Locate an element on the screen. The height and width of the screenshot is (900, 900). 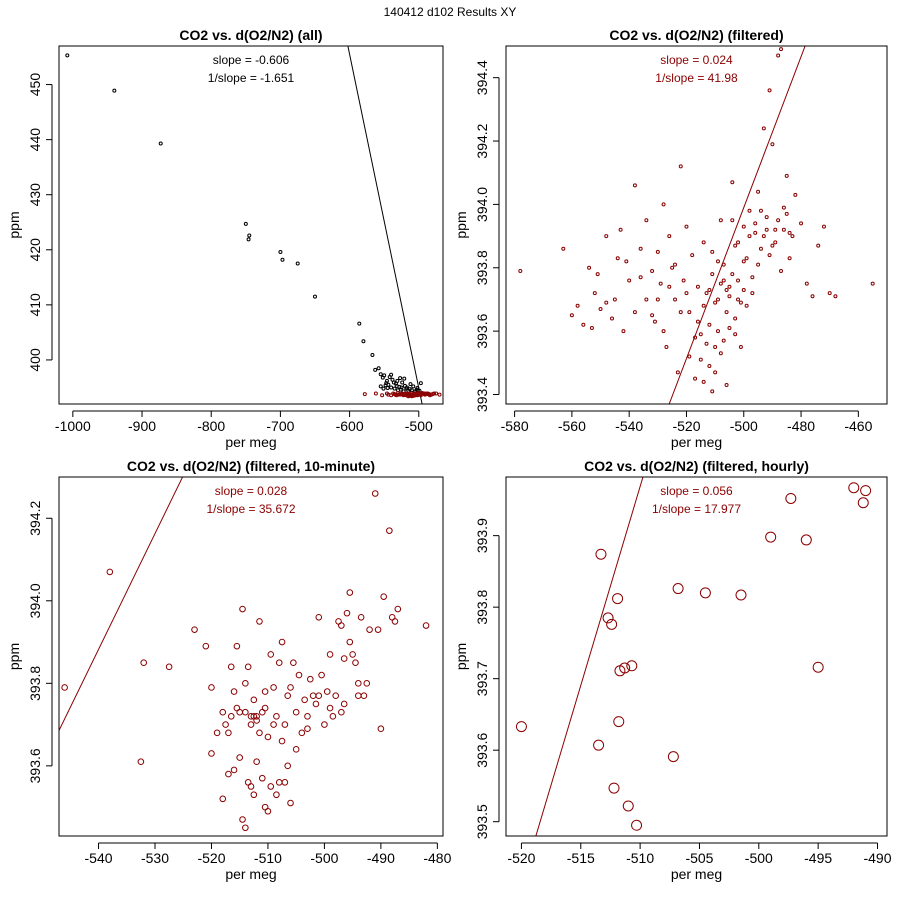
chart-title: CO2 vs. d(O2/N2) (filtered) is located at coordinates (696, 35).